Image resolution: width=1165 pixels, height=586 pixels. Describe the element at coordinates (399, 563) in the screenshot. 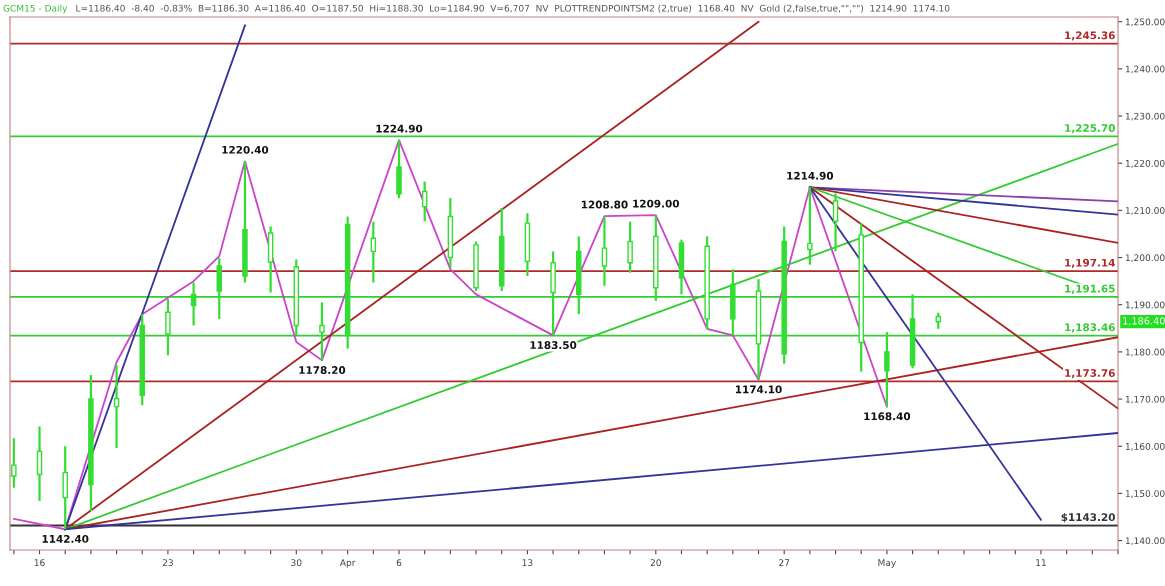

I see `x-tick-label: 6` at that location.